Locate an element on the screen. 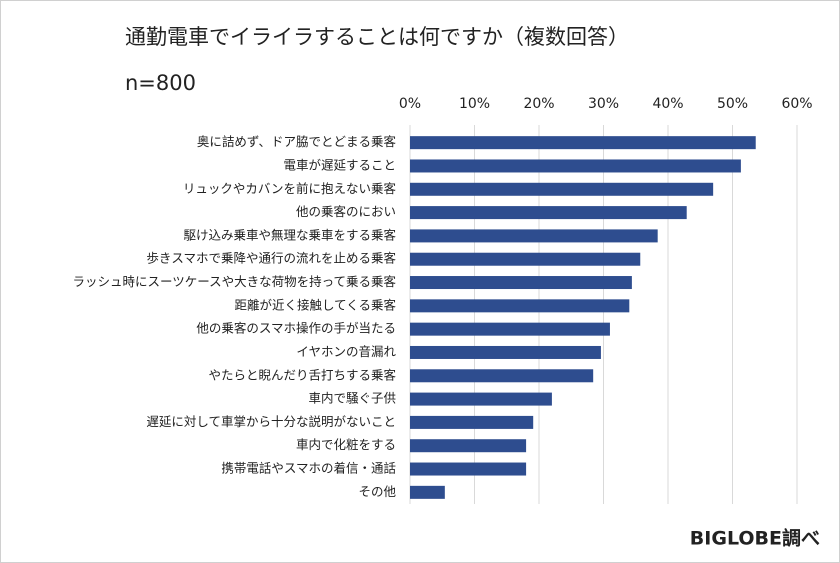 Image resolution: width=840 pixels, height=563 pixels. x-tick-label: 30% is located at coordinates (603, 104).